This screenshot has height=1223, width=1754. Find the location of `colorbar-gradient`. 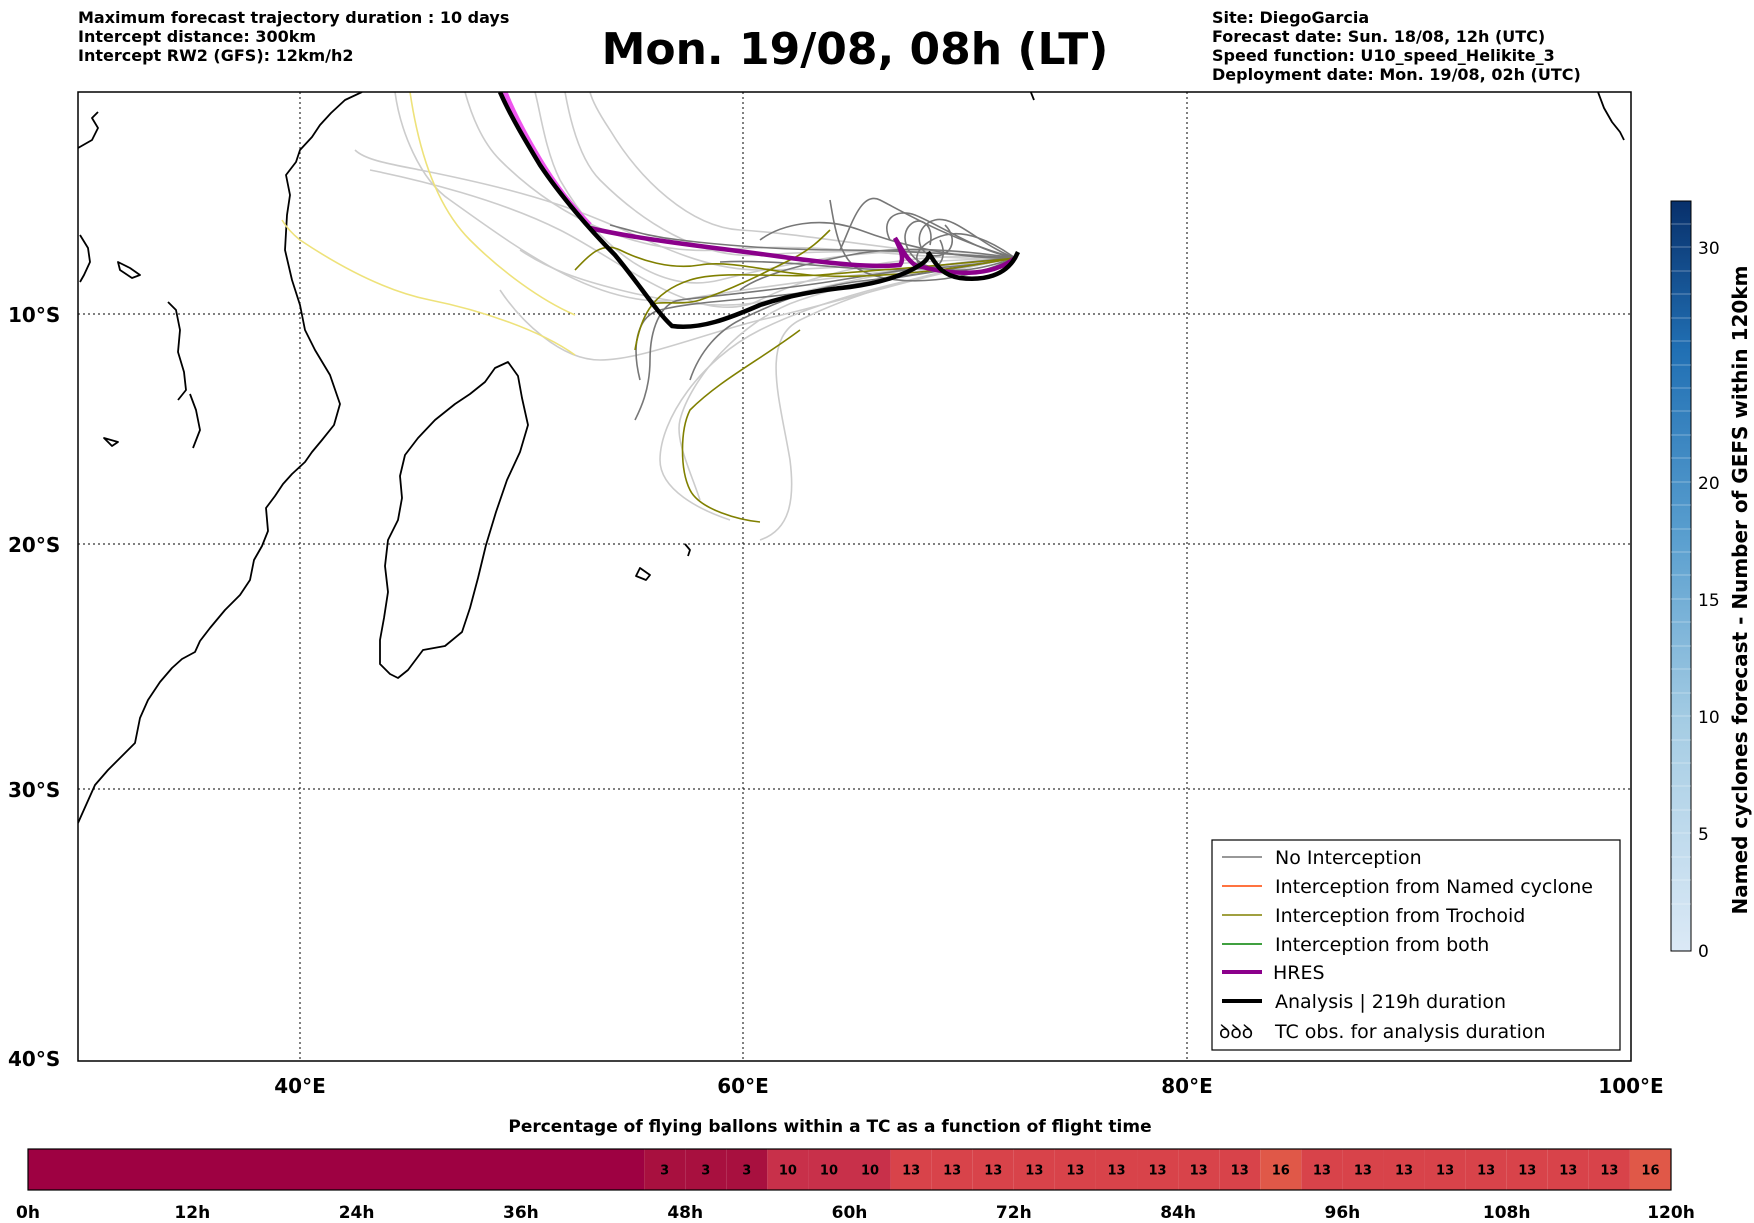

colorbar-gradient is located at coordinates (1681, 576).